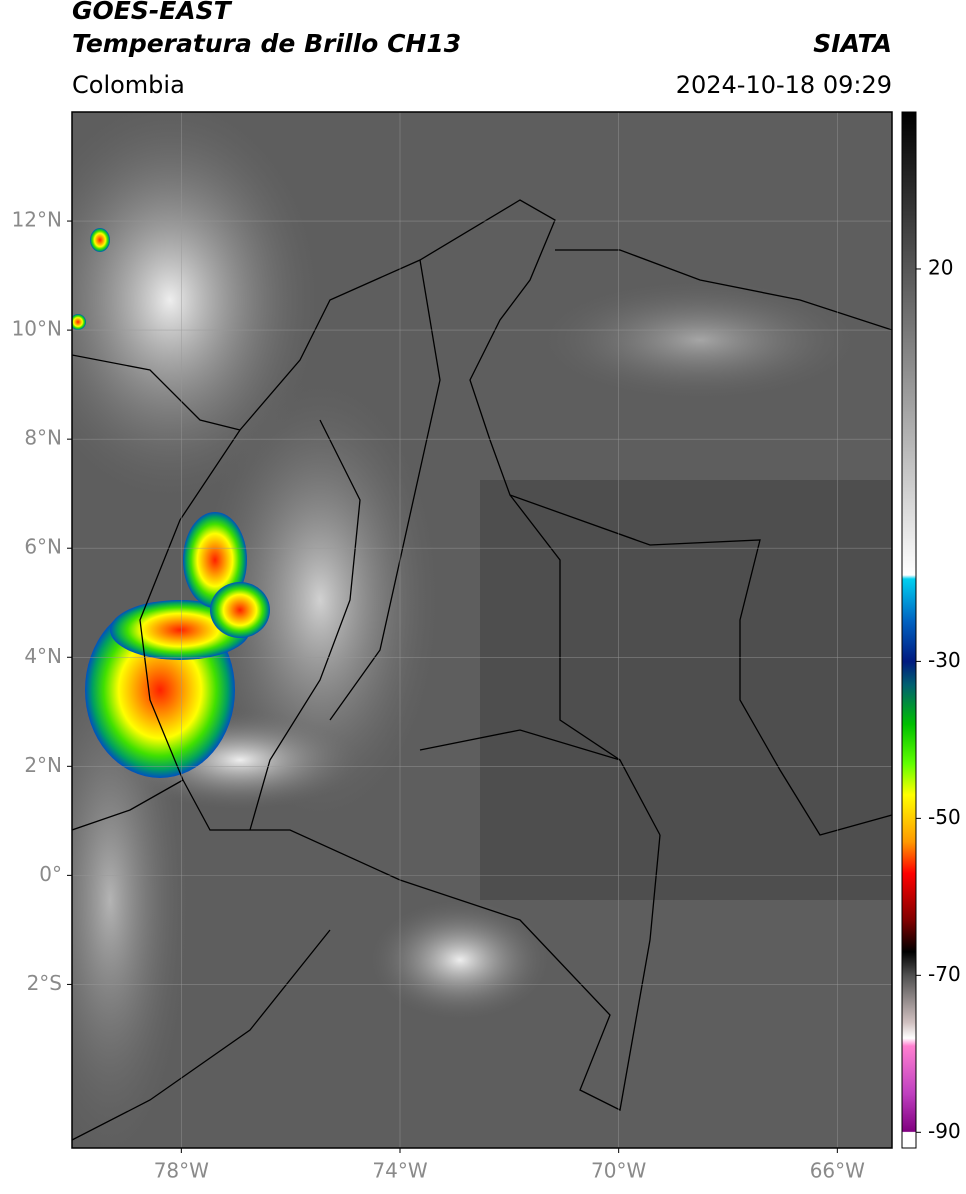  What do you see at coordinates (940, 267) in the screenshot?
I see `colorbar-tick-label: 20` at bounding box center [940, 267].